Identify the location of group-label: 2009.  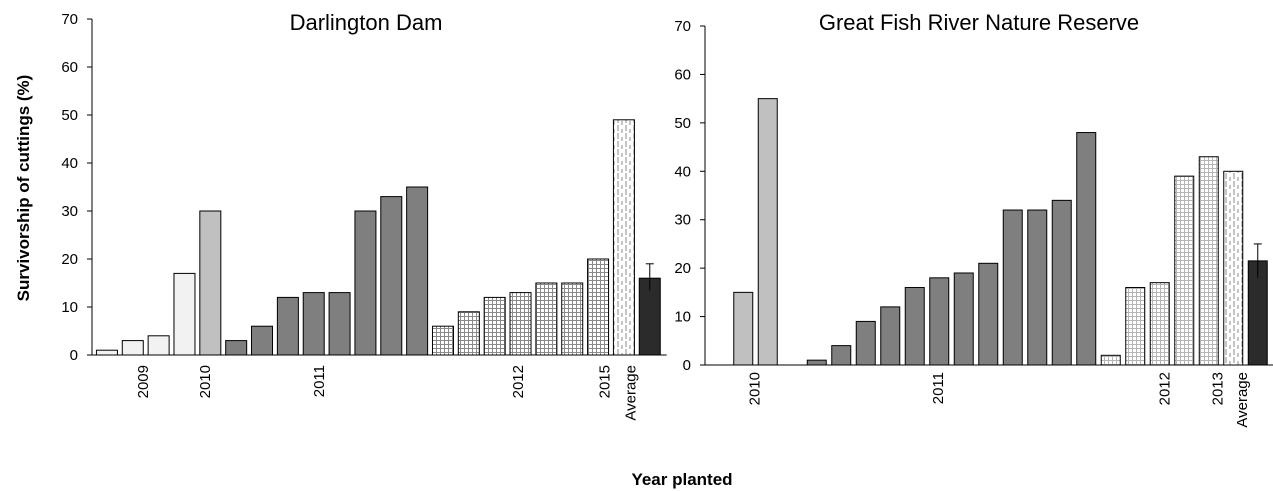
(143, 381).